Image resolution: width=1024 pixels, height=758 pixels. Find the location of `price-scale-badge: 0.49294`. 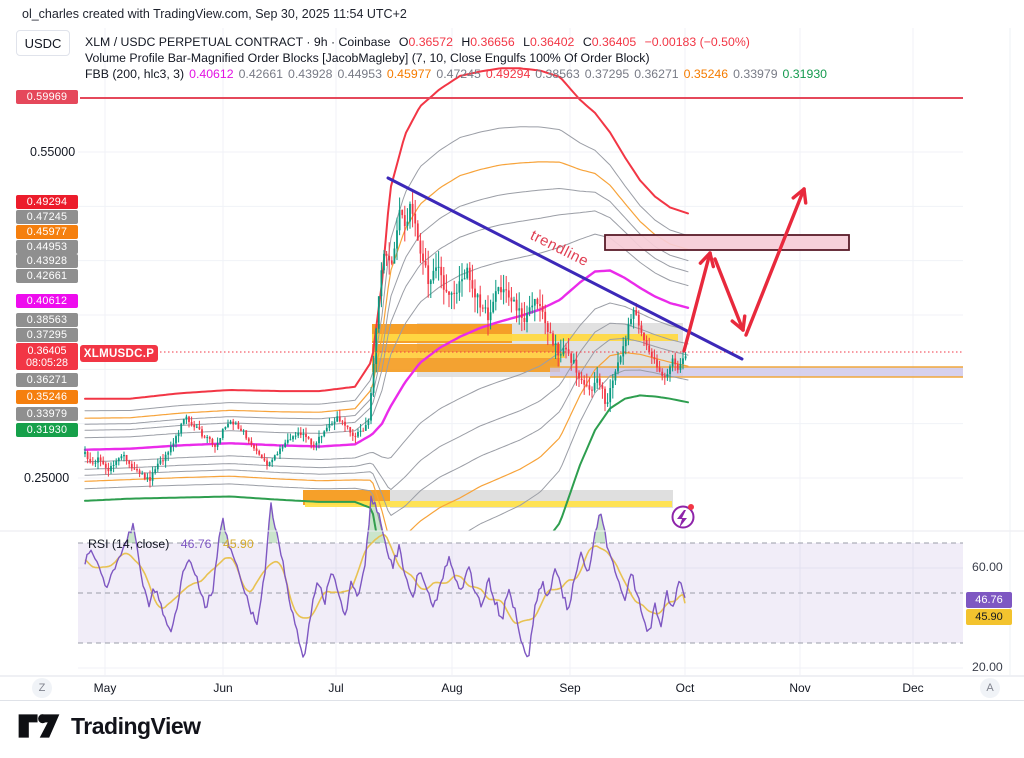

price-scale-badge: 0.49294 is located at coordinates (47, 202).